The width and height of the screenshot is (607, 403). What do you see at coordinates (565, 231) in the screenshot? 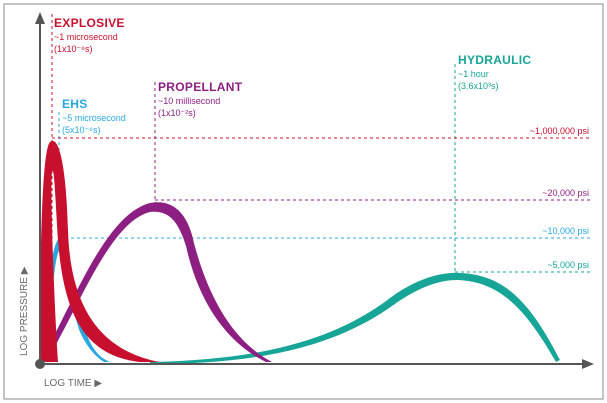
I see `pressure-label-ehs: ~10,000 psi` at bounding box center [565, 231].